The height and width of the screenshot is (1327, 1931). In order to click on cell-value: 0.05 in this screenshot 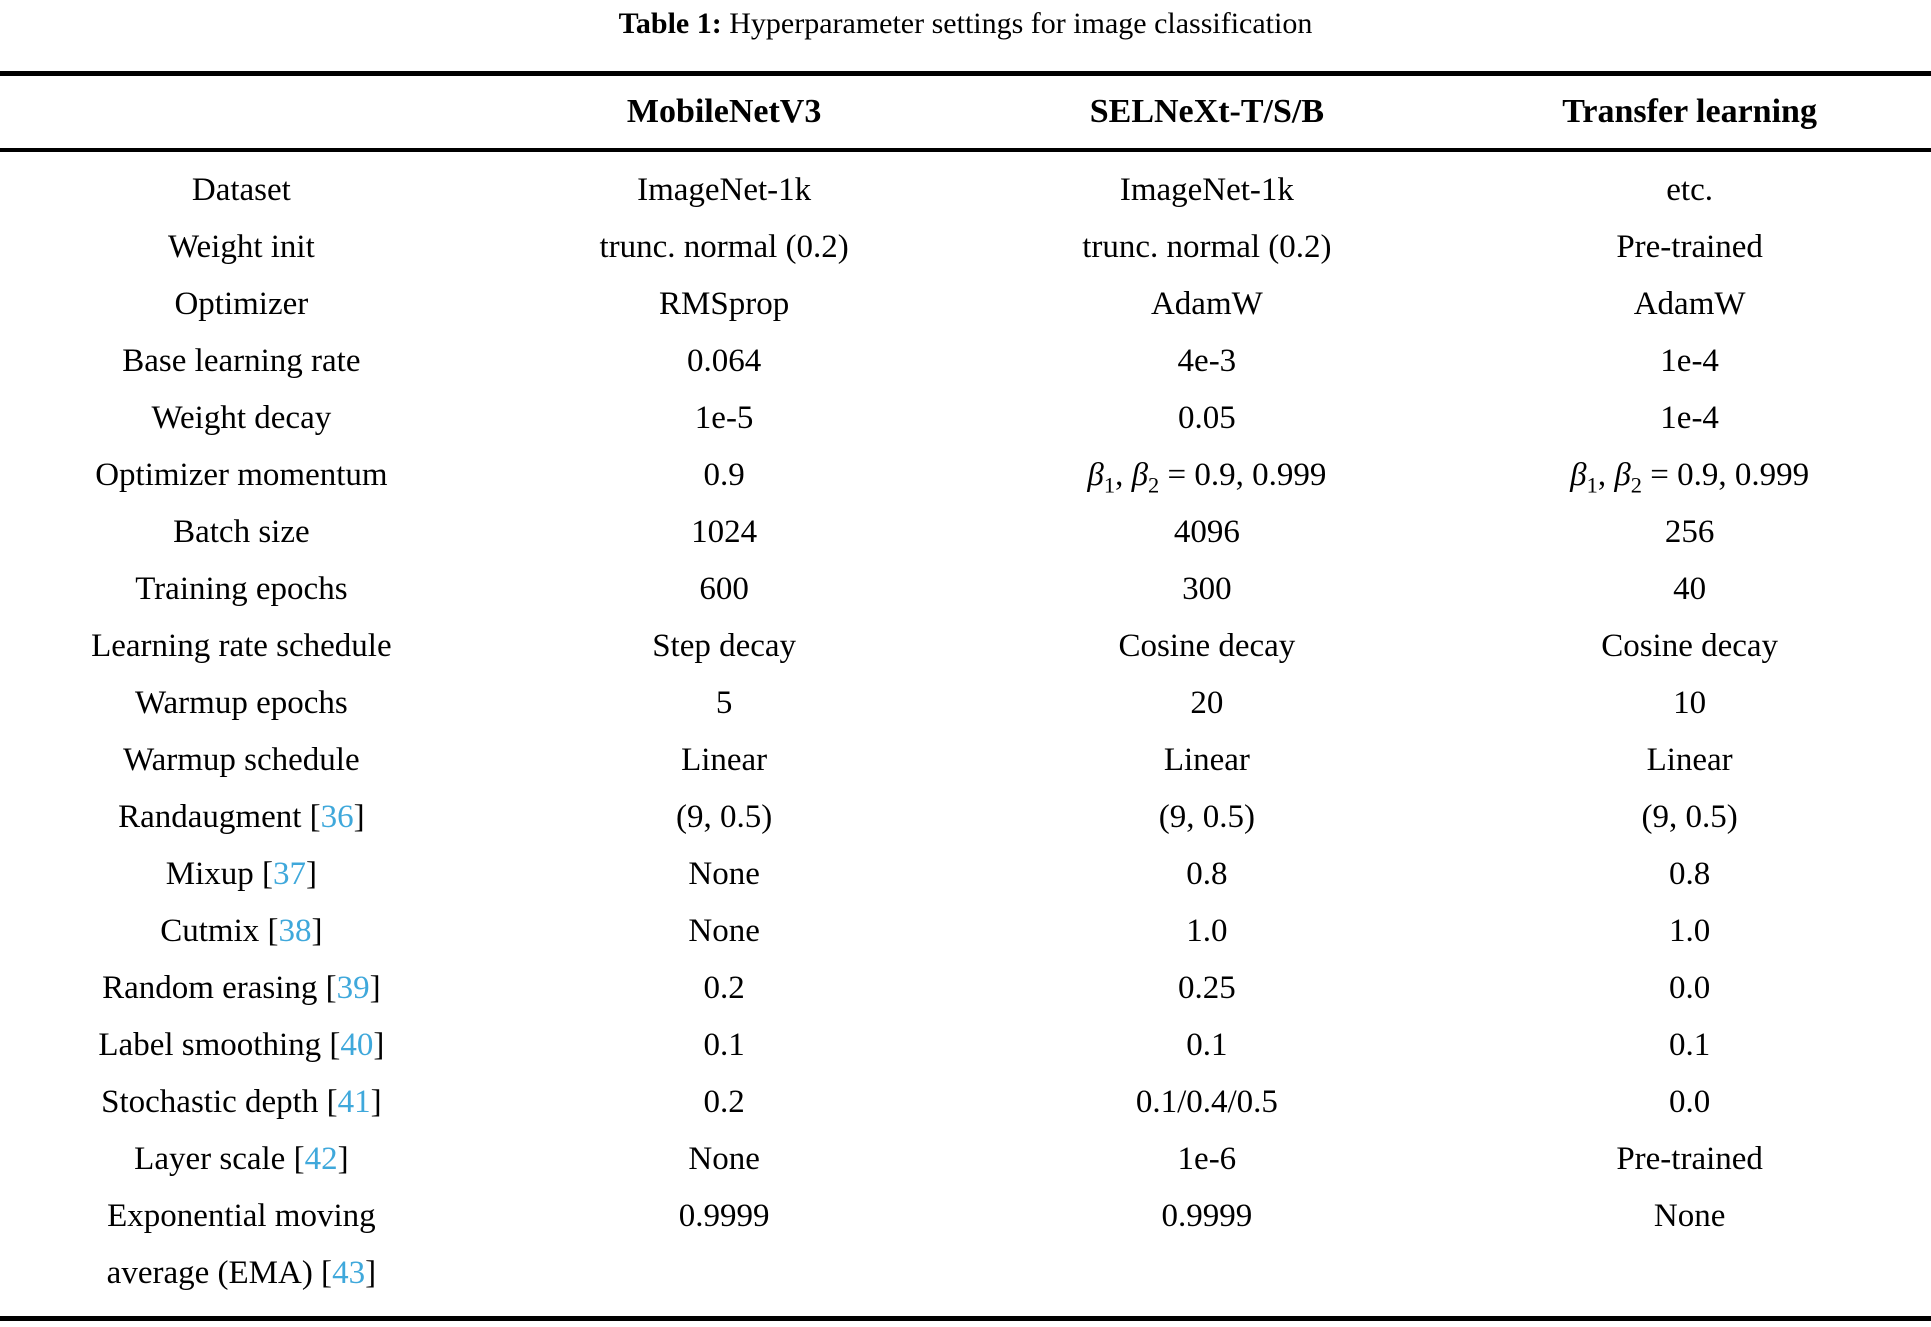, I will do `click(1207, 418)`.